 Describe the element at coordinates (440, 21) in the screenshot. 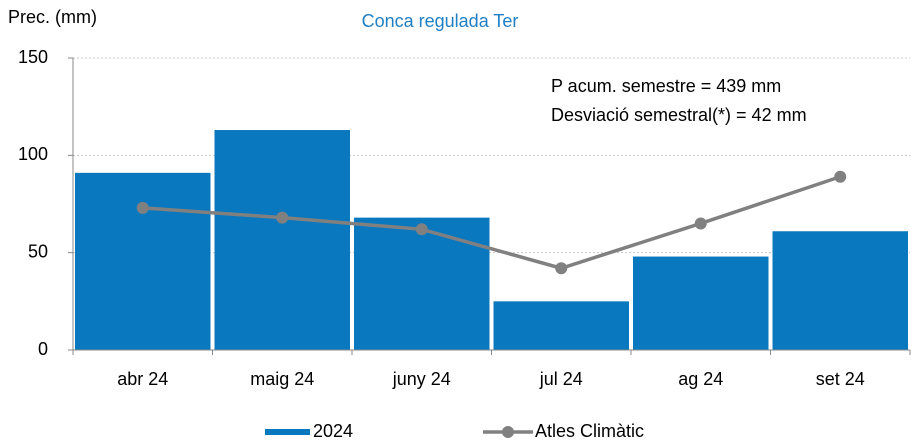

I see `chart-title: Conca regulada Ter` at that location.